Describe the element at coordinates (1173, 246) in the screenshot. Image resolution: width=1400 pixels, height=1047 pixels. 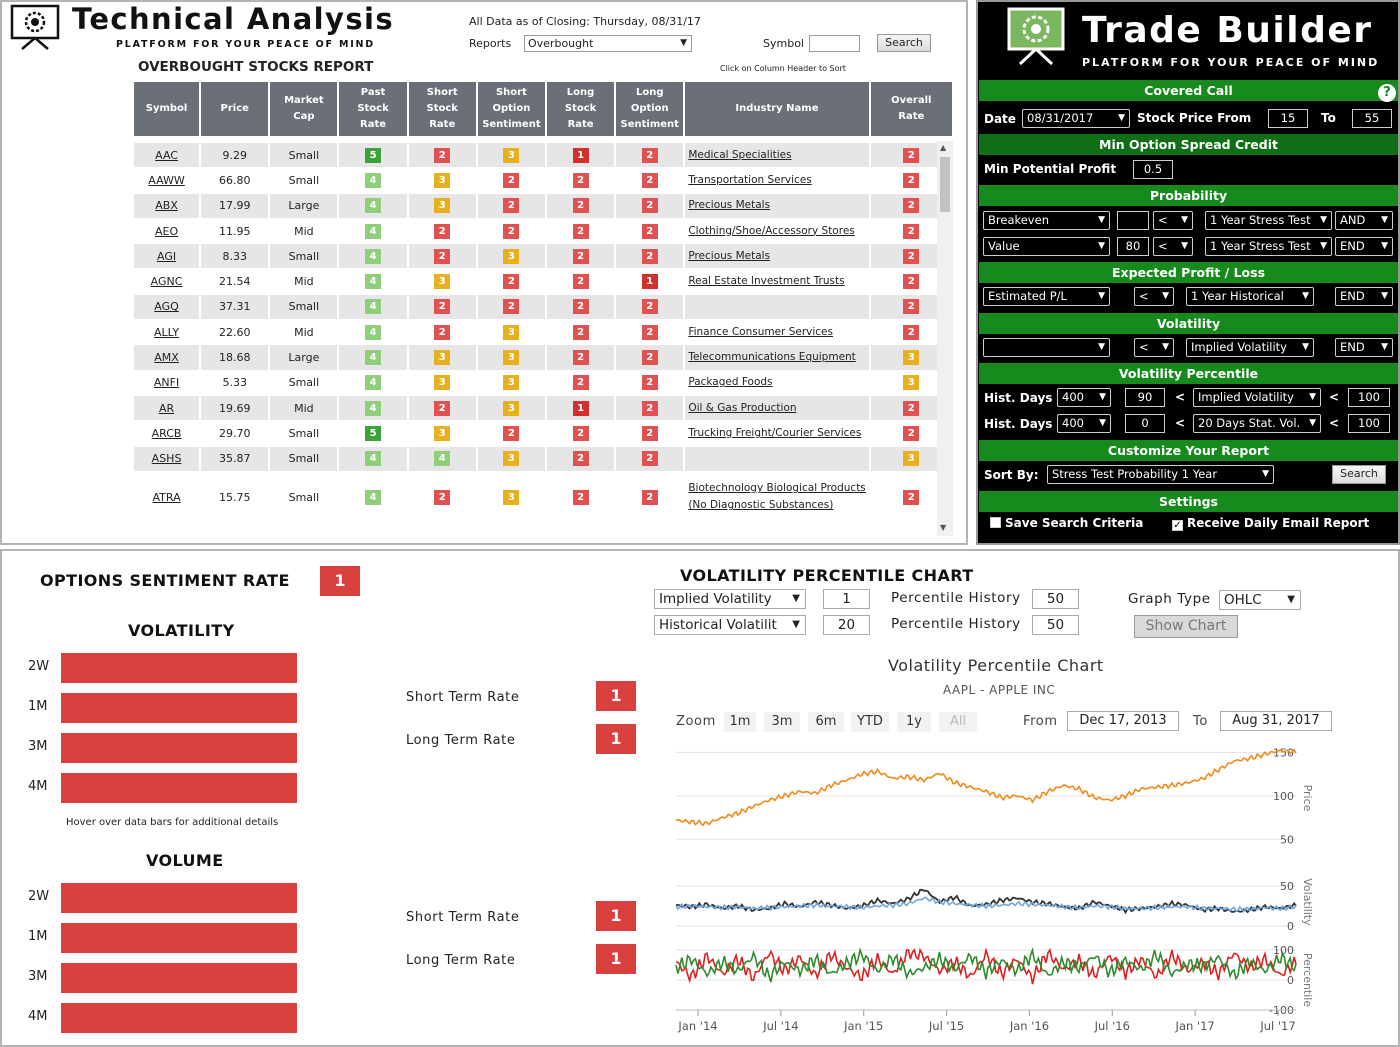
I see `prob-op-select-2: < ▼` at that location.